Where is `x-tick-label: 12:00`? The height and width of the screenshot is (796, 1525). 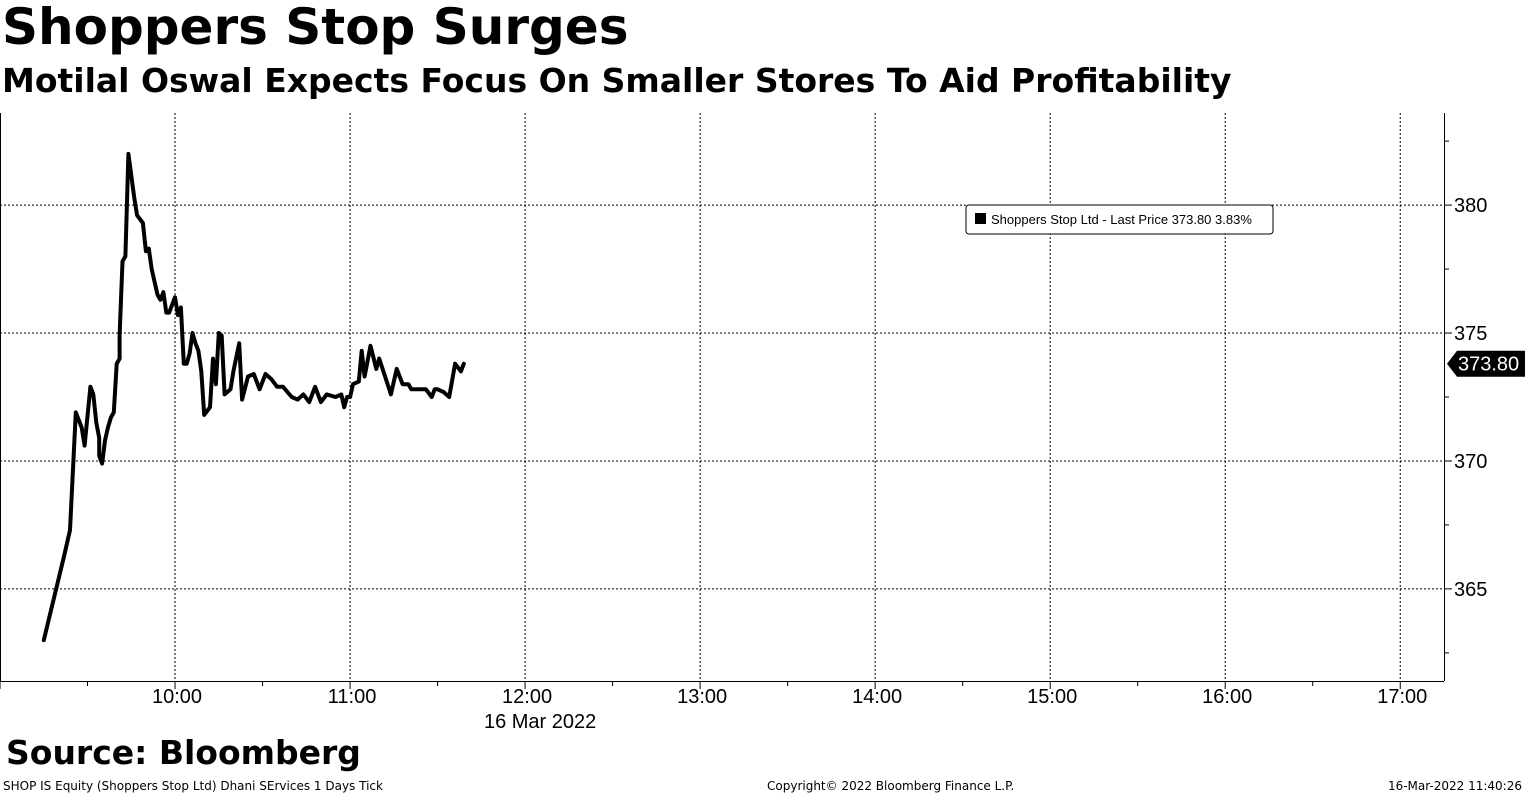 x-tick-label: 12:00 is located at coordinates (527, 697).